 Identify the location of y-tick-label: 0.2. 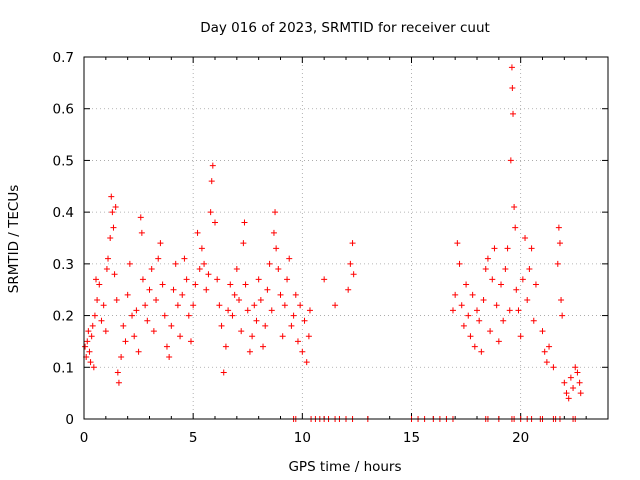
(63, 317).